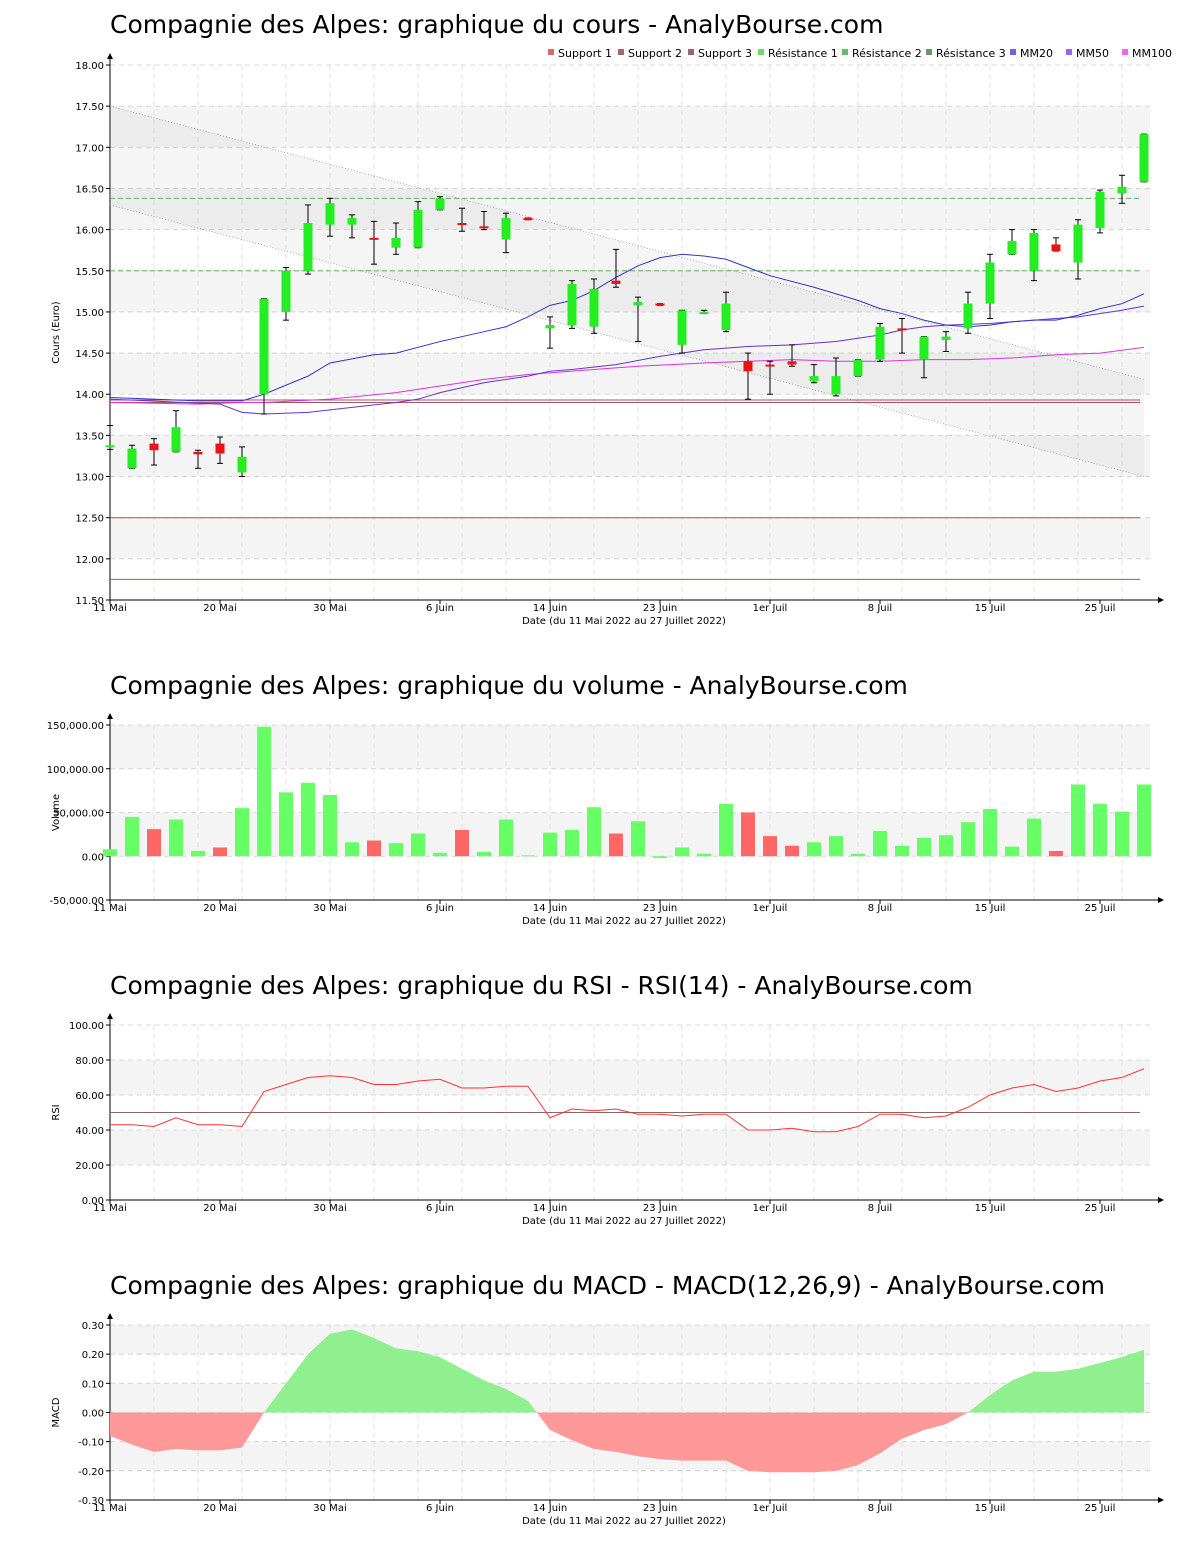 This screenshot has height=1550, width=1200. I want to click on y-axis-label: Cours (Euro), so click(56, 332).